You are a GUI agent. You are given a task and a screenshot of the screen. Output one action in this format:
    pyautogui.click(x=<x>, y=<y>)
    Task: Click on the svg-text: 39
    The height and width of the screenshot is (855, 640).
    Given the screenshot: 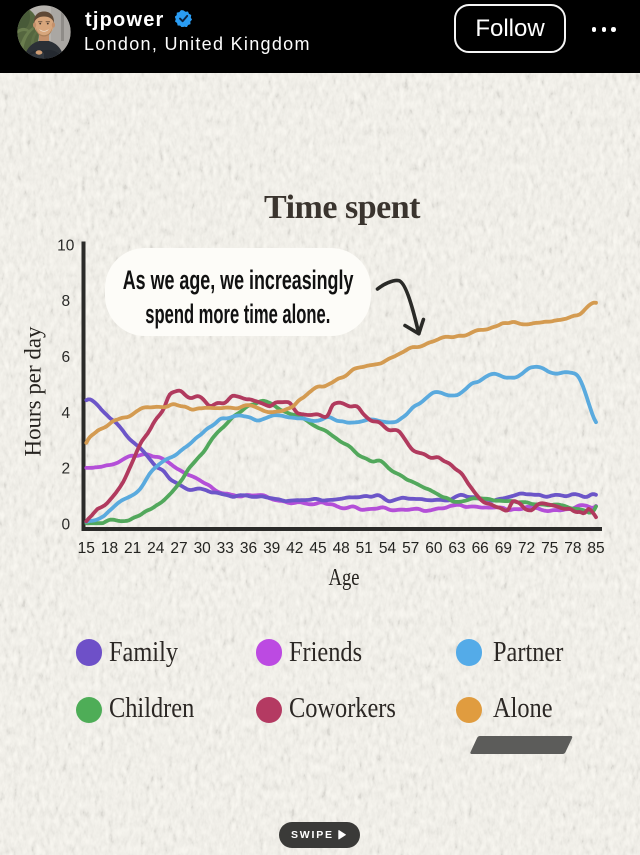 What is the action you would take?
    pyautogui.click(x=271, y=548)
    